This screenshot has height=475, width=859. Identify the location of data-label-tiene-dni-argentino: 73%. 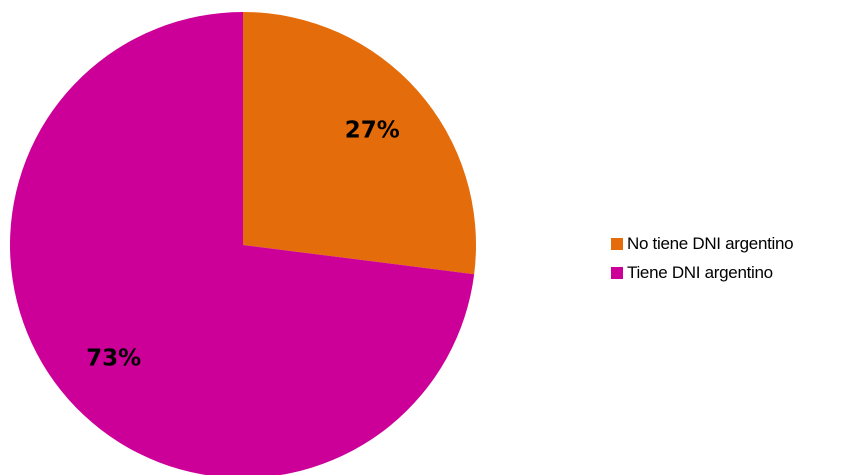
(113, 359).